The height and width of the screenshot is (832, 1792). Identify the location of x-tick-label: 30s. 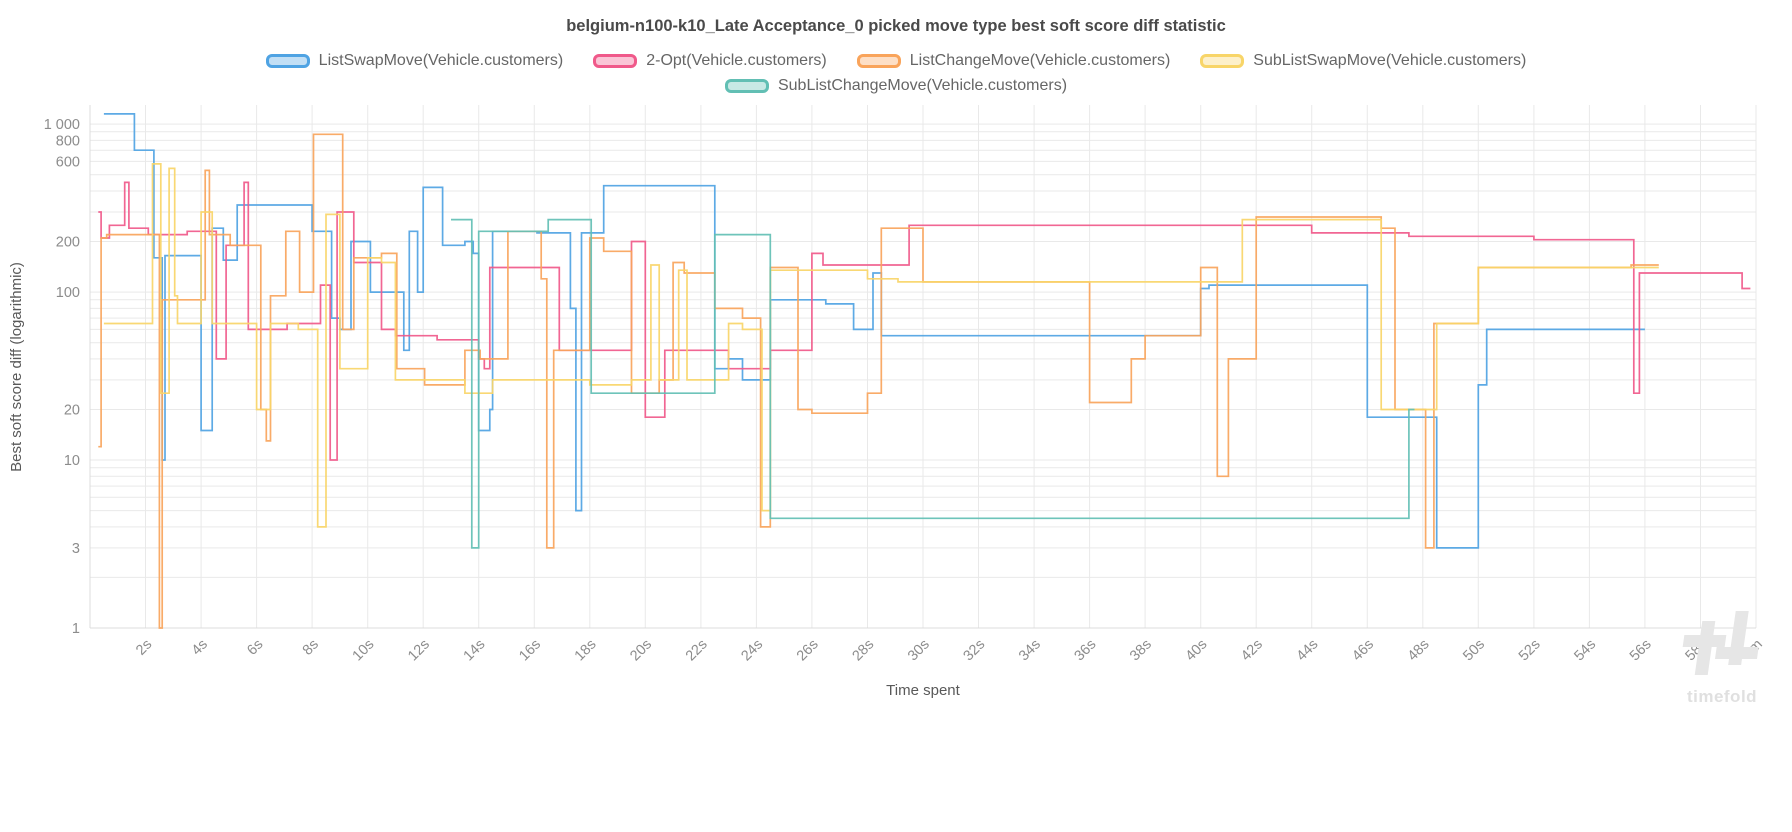
(919, 651).